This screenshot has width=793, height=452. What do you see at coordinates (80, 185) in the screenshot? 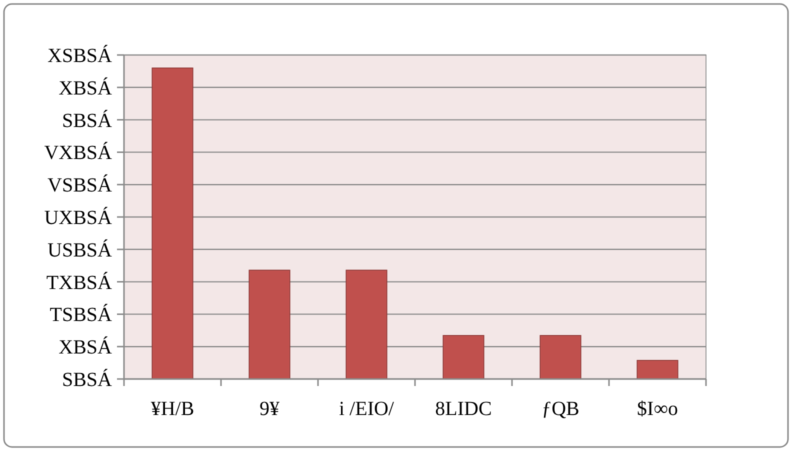
I see `text: VSBSÁ` at bounding box center [80, 185].